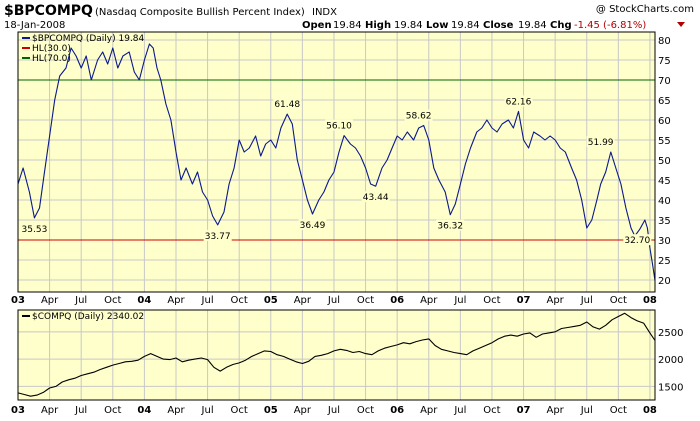 This screenshot has width=700, height=421. What do you see at coordinates (664, 61) in the screenshot?
I see `bp-ytick-label-11: 75` at bounding box center [664, 61].